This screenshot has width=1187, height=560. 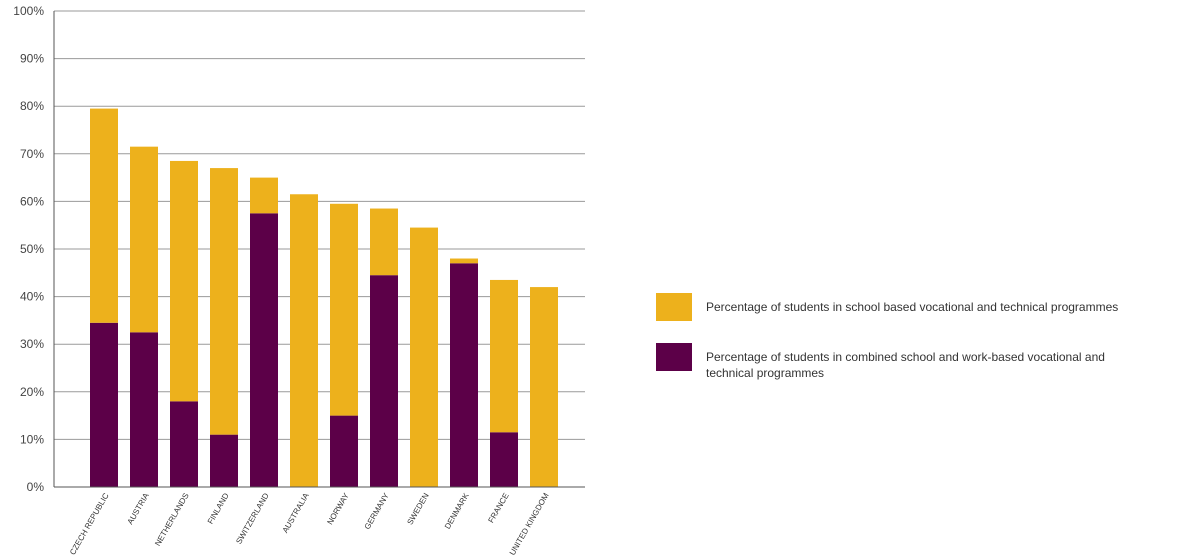 What do you see at coordinates (296, 513) in the screenshot?
I see `x-category-label: AUSTRALIA` at bounding box center [296, 513].